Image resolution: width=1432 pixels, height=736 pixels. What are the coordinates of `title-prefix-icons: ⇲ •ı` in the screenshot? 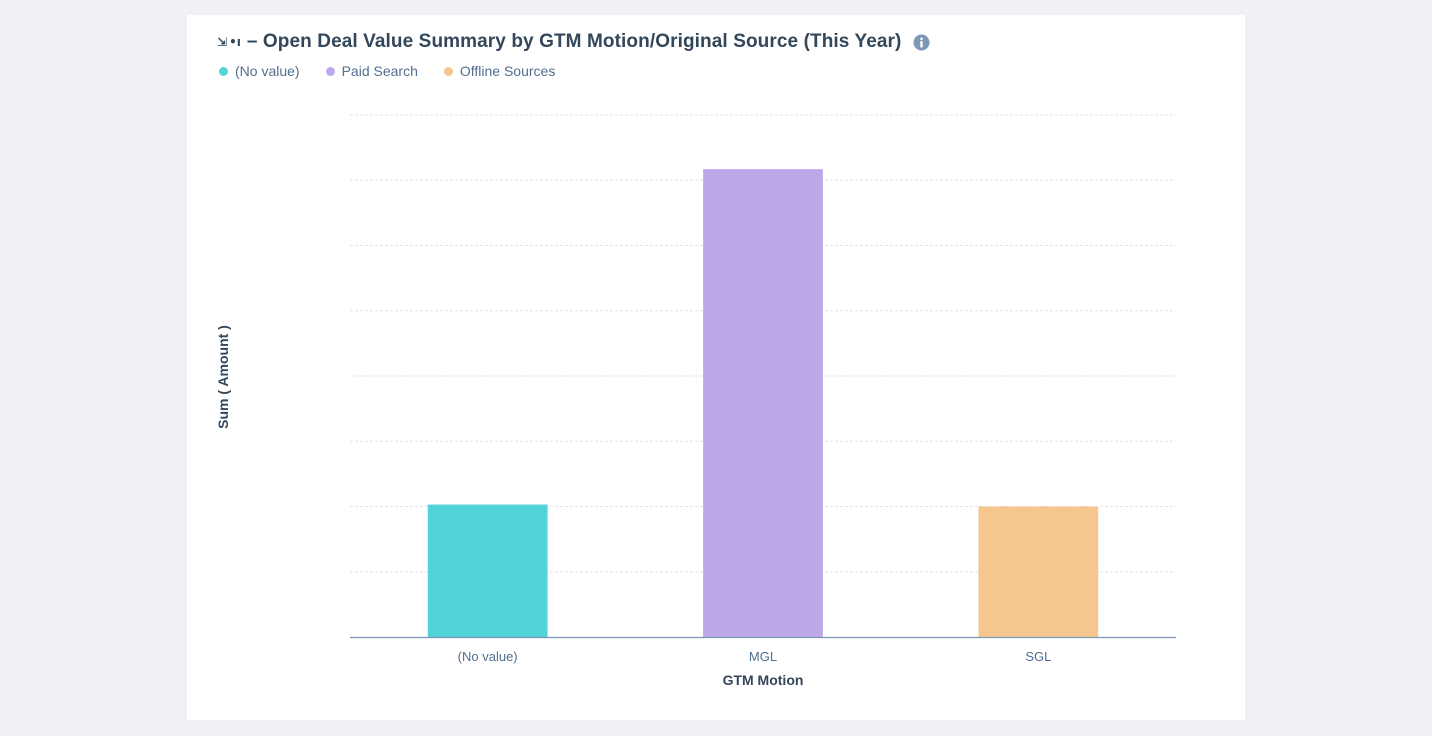 It's located at (229, 42).